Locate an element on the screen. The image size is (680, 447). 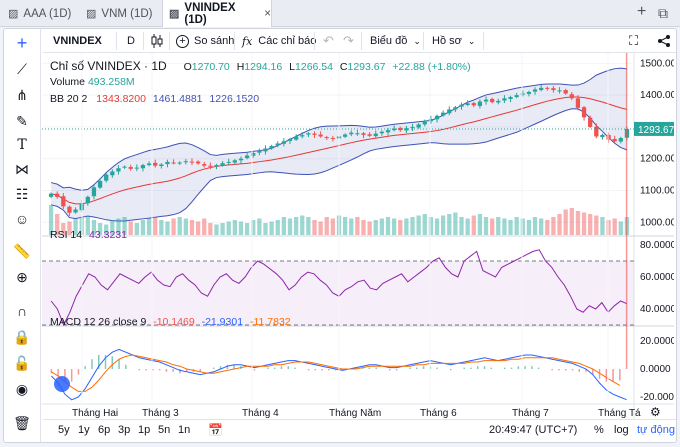
volume-value: 493.258M is located at coordinates (111, 82).